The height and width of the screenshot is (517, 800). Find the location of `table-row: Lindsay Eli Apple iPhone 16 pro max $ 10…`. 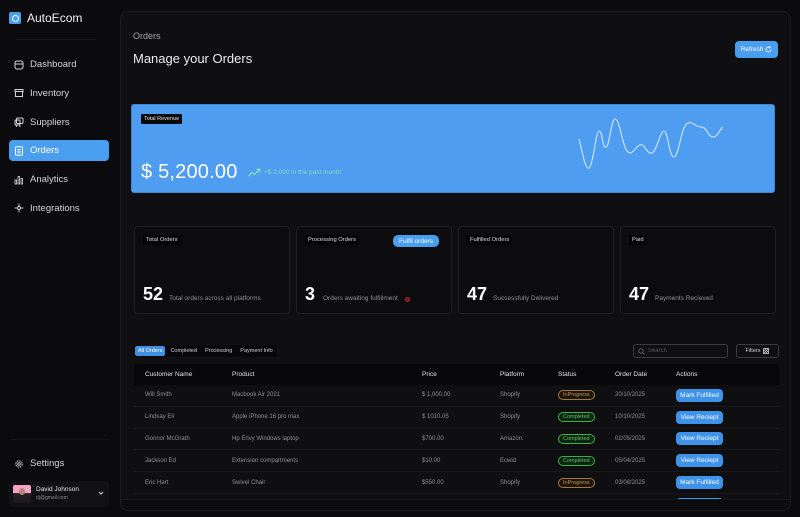

table-row: Lindsay Eli Apple iPhone 16 pro max $ 10… is located at coordinates (456, 418).